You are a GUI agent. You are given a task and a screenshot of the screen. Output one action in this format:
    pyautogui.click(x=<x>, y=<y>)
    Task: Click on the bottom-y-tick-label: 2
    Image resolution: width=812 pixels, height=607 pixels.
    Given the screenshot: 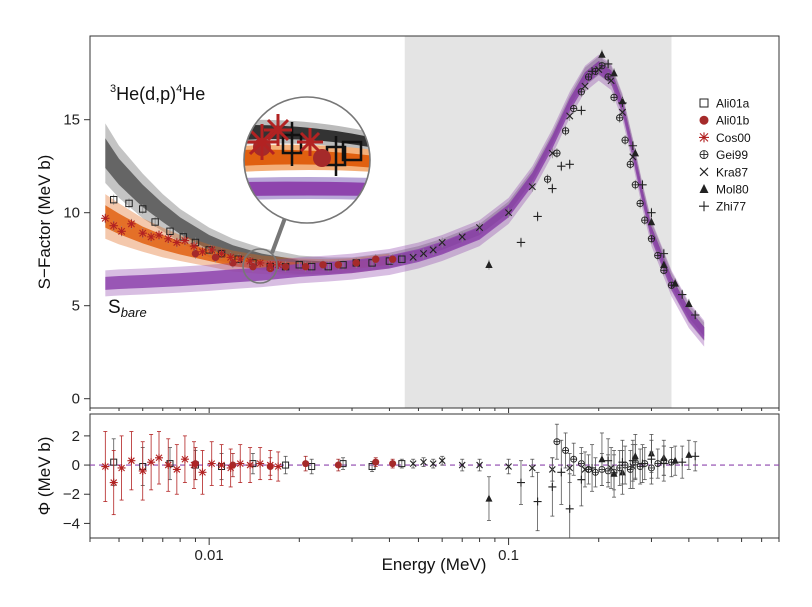 What is the action you would take?
    pyautogui.click(x=76, y=436)
    